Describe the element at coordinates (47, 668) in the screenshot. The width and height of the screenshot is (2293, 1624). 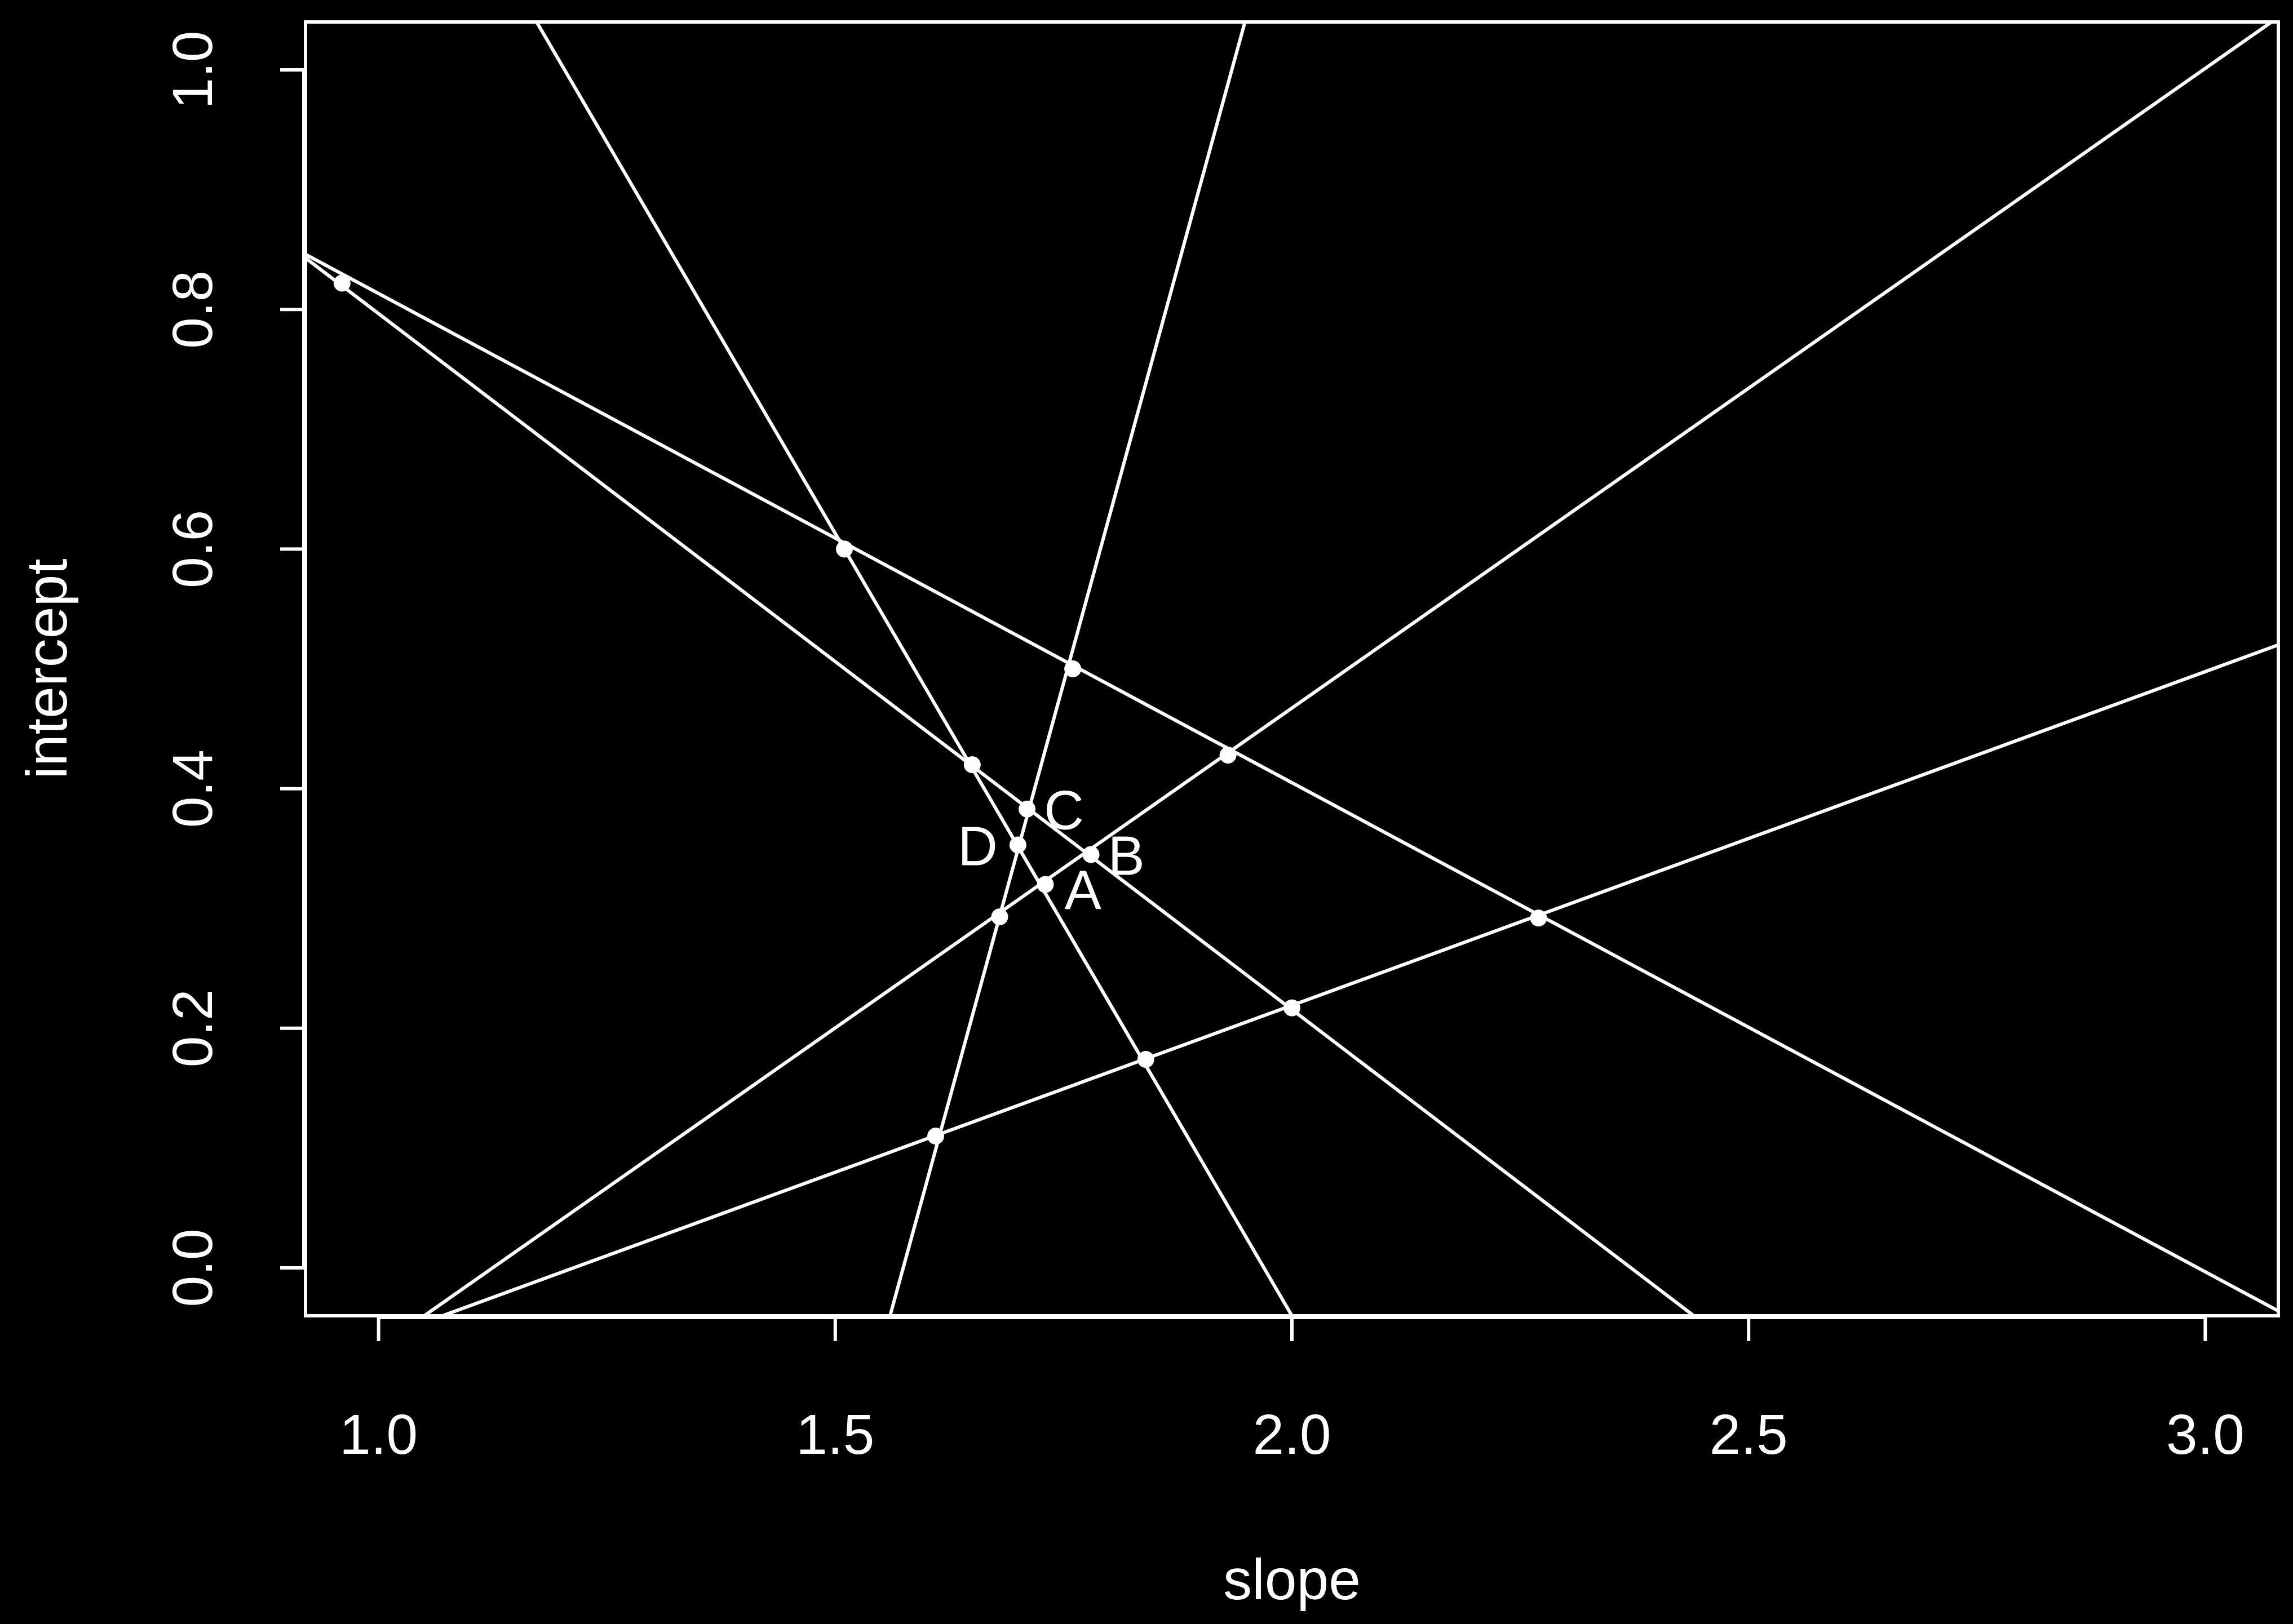
I see `y-axis-label: intercept` at that location.